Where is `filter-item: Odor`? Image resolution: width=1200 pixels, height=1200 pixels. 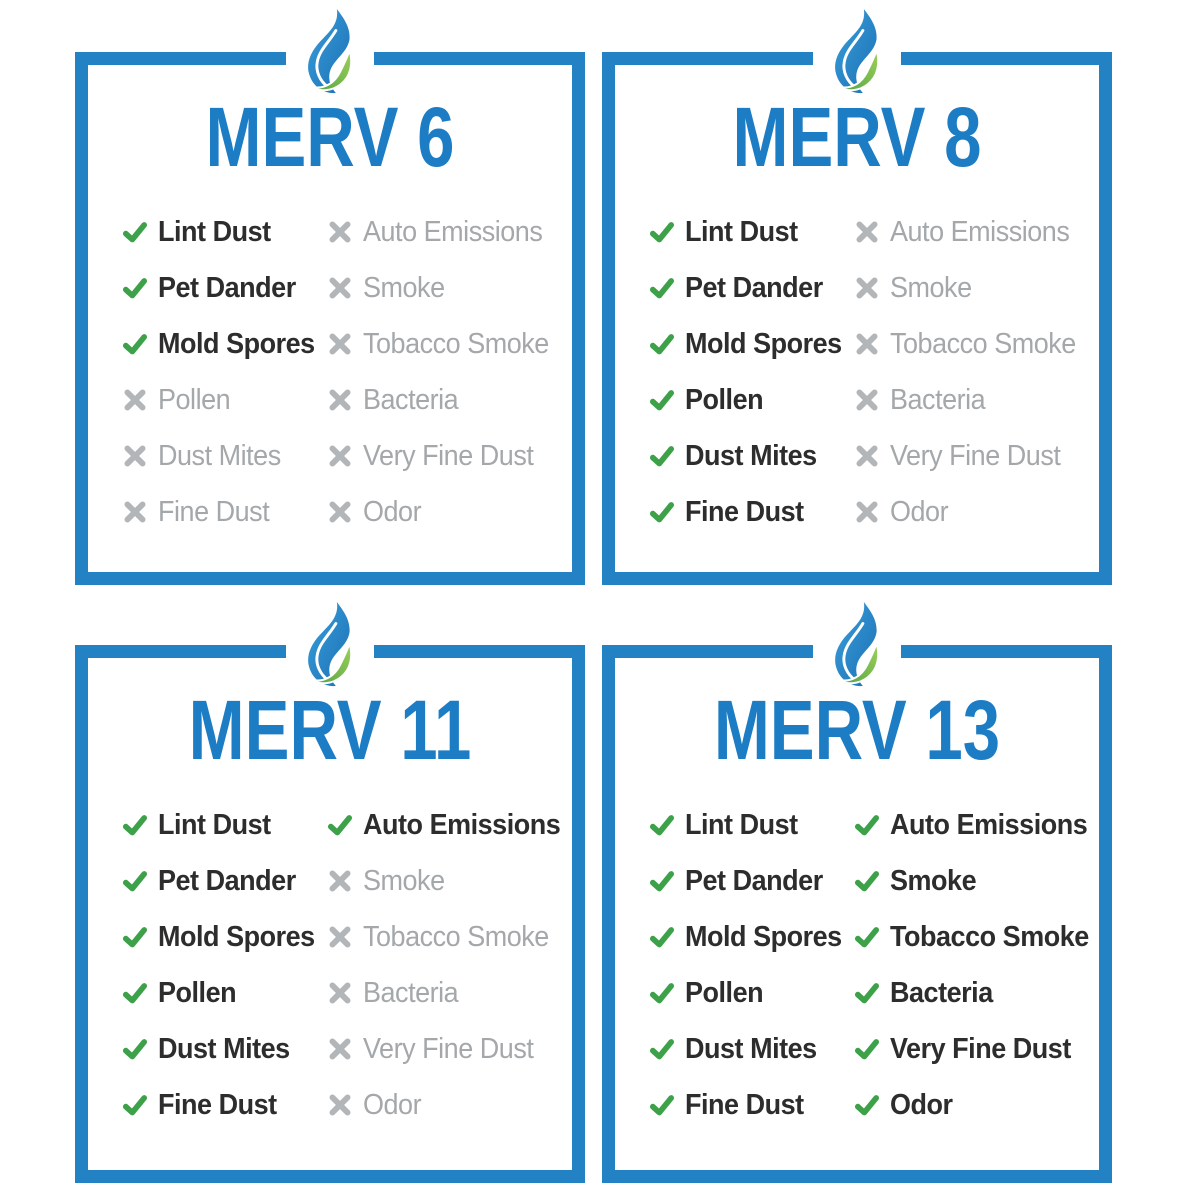
filter-item: Odor is located at coordinates (978, 1105).